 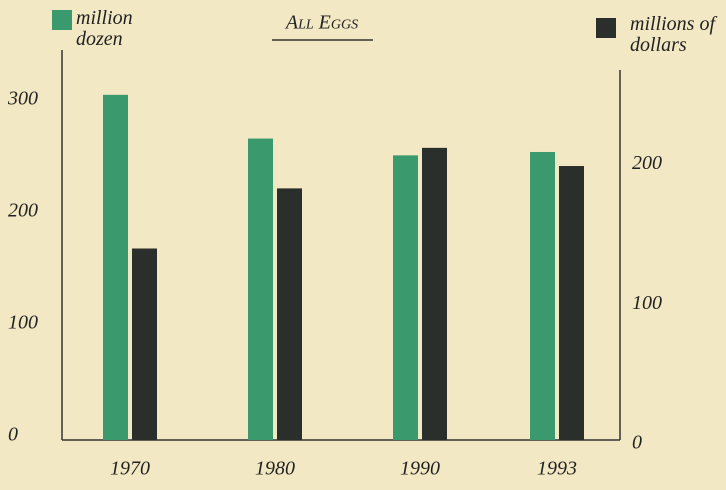 I want to click on x-tick-label: 1980, so click(x=275, y=469).